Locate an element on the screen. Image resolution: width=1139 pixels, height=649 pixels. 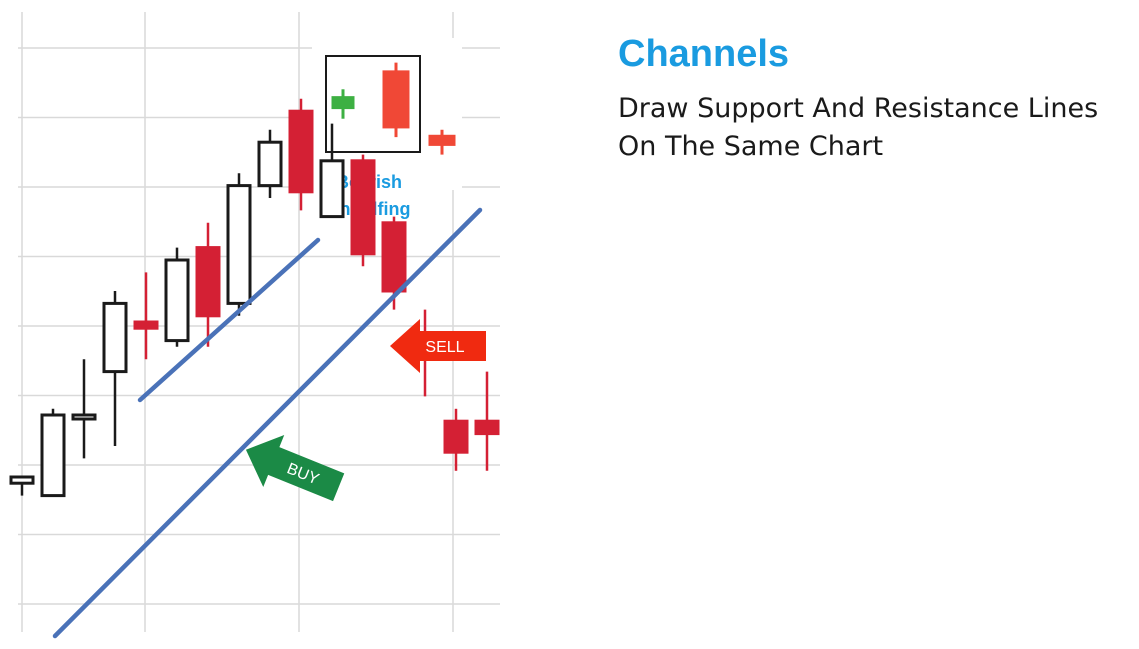
buy-arrow: BUY is located at coordinates (295, 468).